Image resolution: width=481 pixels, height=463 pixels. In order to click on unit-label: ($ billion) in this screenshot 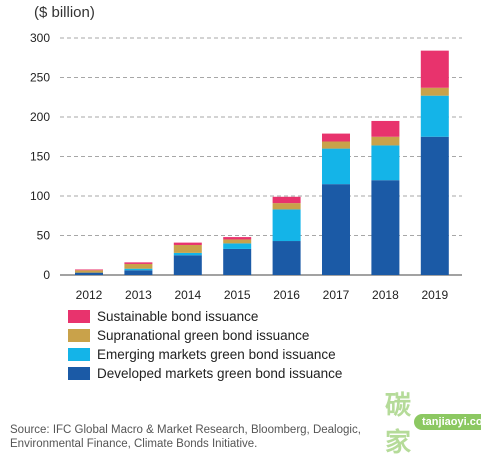, I will do `click(64, 12)`.